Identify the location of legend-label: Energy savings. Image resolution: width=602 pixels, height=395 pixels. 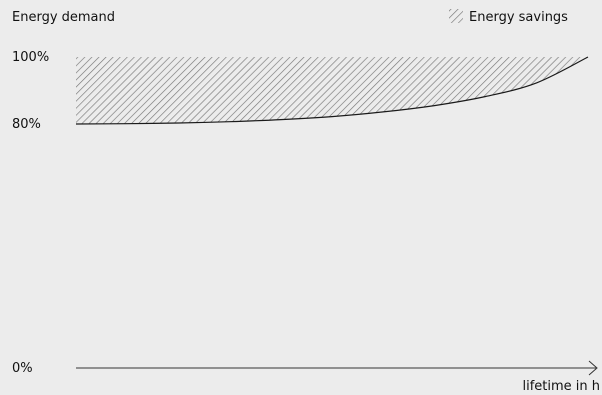
(518, 17).